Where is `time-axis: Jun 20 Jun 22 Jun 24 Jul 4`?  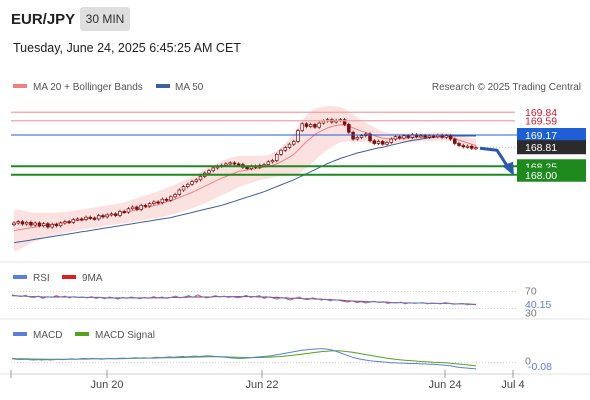
time-axis: Jun 20 Jun 22 Jun 24 Jul 4 is located at coordinates (267, 380).